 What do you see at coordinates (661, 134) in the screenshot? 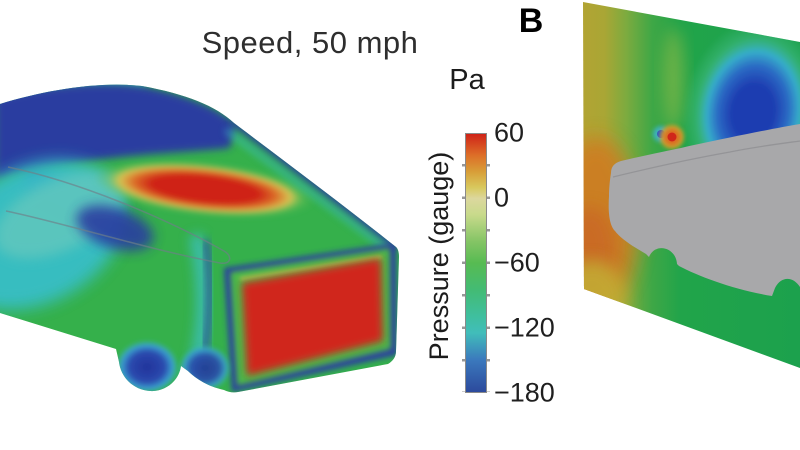
I see `hood-suction-dot` at bounding box center [661, 134].